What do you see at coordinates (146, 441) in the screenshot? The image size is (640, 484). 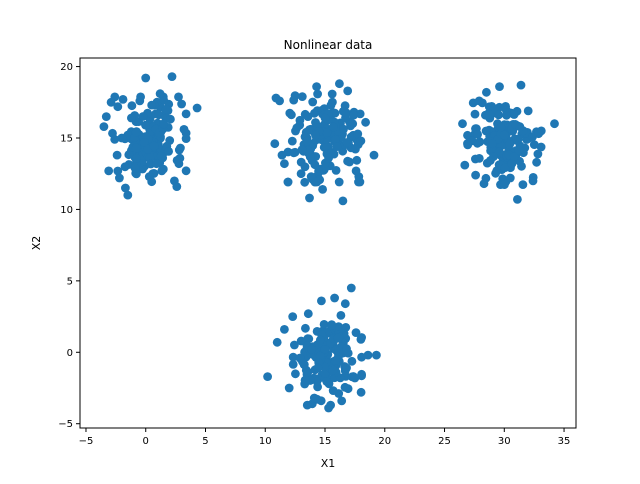 I see `x-tick-label: 0` at bounding box center [146, 441].